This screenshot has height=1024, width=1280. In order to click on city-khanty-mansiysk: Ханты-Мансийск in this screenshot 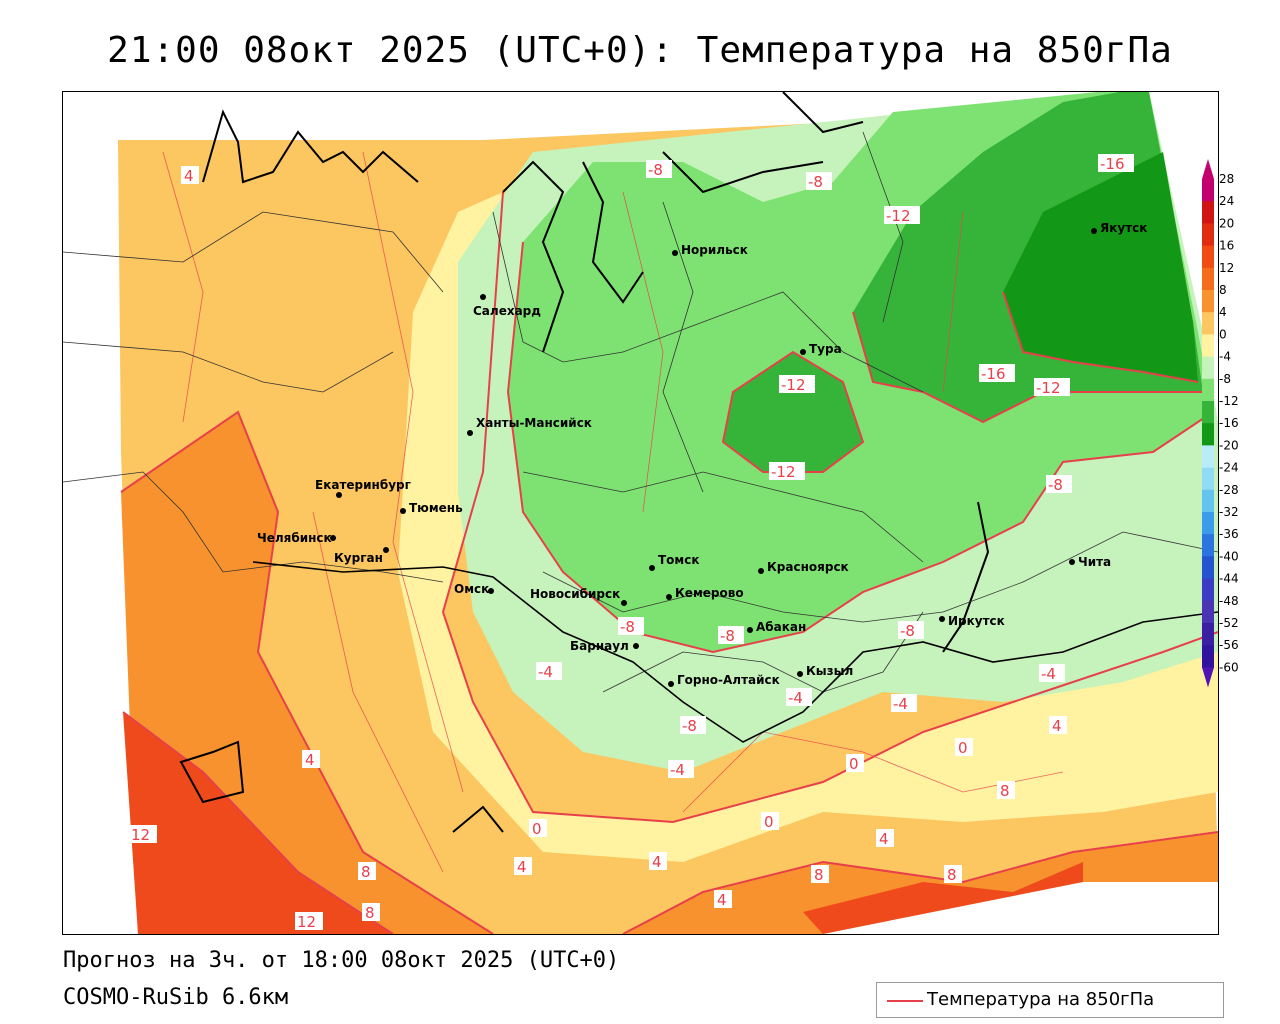, I will do `click(529, 426)`.